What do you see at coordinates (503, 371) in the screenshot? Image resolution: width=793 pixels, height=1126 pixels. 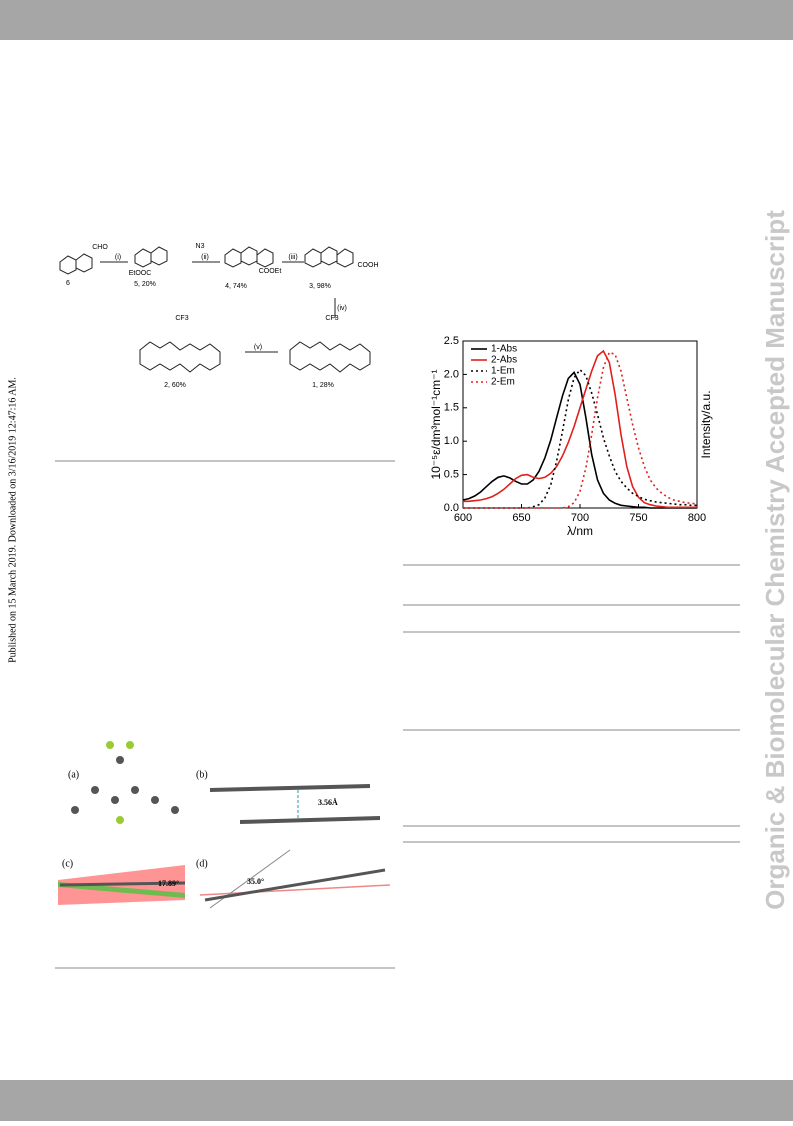 I see `legend-label: 1-Em` at bounding box center [503, 371].